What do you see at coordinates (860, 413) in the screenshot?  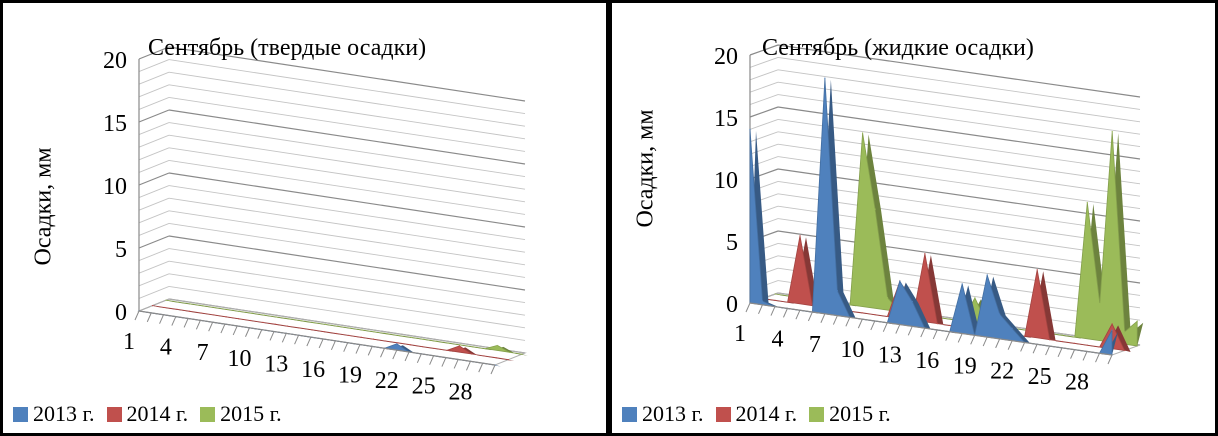 I see `legend-label: 2015 г.` at bounding box center [860, 413].